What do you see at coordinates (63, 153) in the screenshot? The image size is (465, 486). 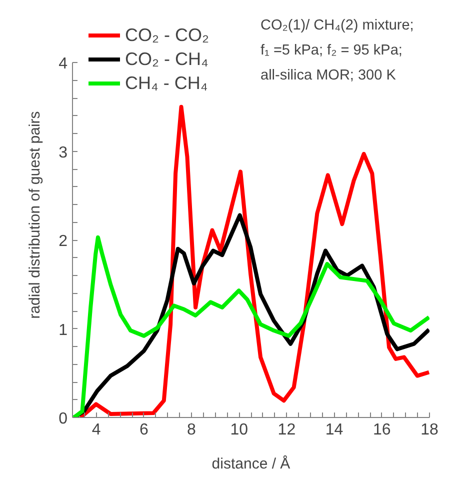 I see `y-tick-label: 3` at bounding box center [63, 153].